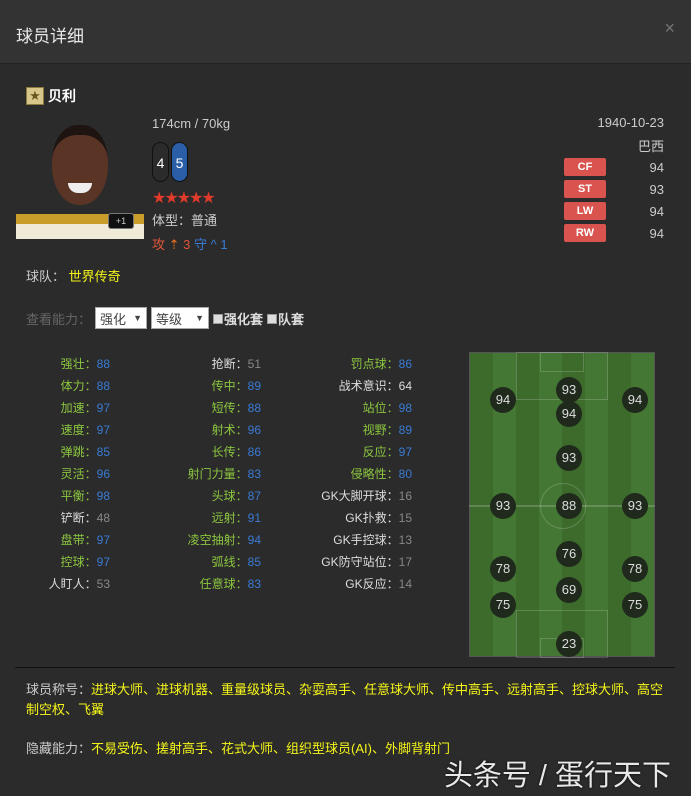 The height and width of the screenshot is (796, 691). I want to click on attribute-label: 盘带, so click(72, 540).